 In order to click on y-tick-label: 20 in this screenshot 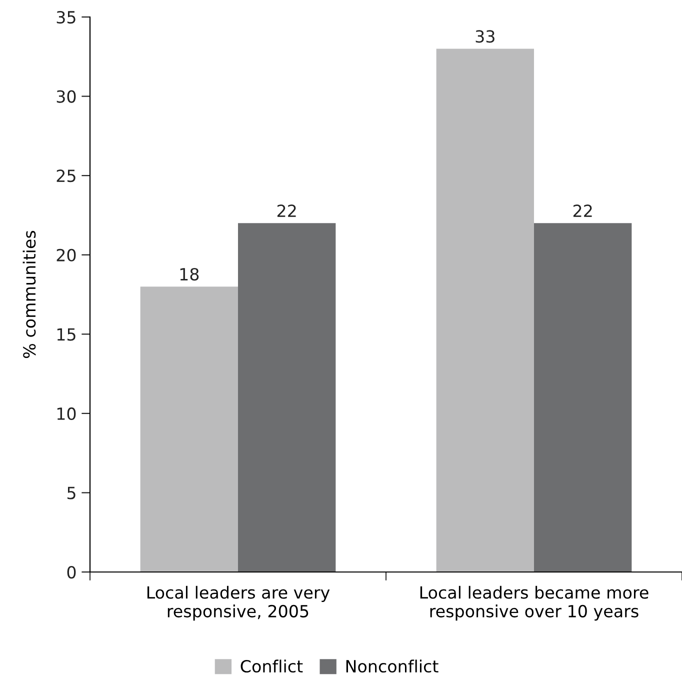, I will do `click(66, 255)`.